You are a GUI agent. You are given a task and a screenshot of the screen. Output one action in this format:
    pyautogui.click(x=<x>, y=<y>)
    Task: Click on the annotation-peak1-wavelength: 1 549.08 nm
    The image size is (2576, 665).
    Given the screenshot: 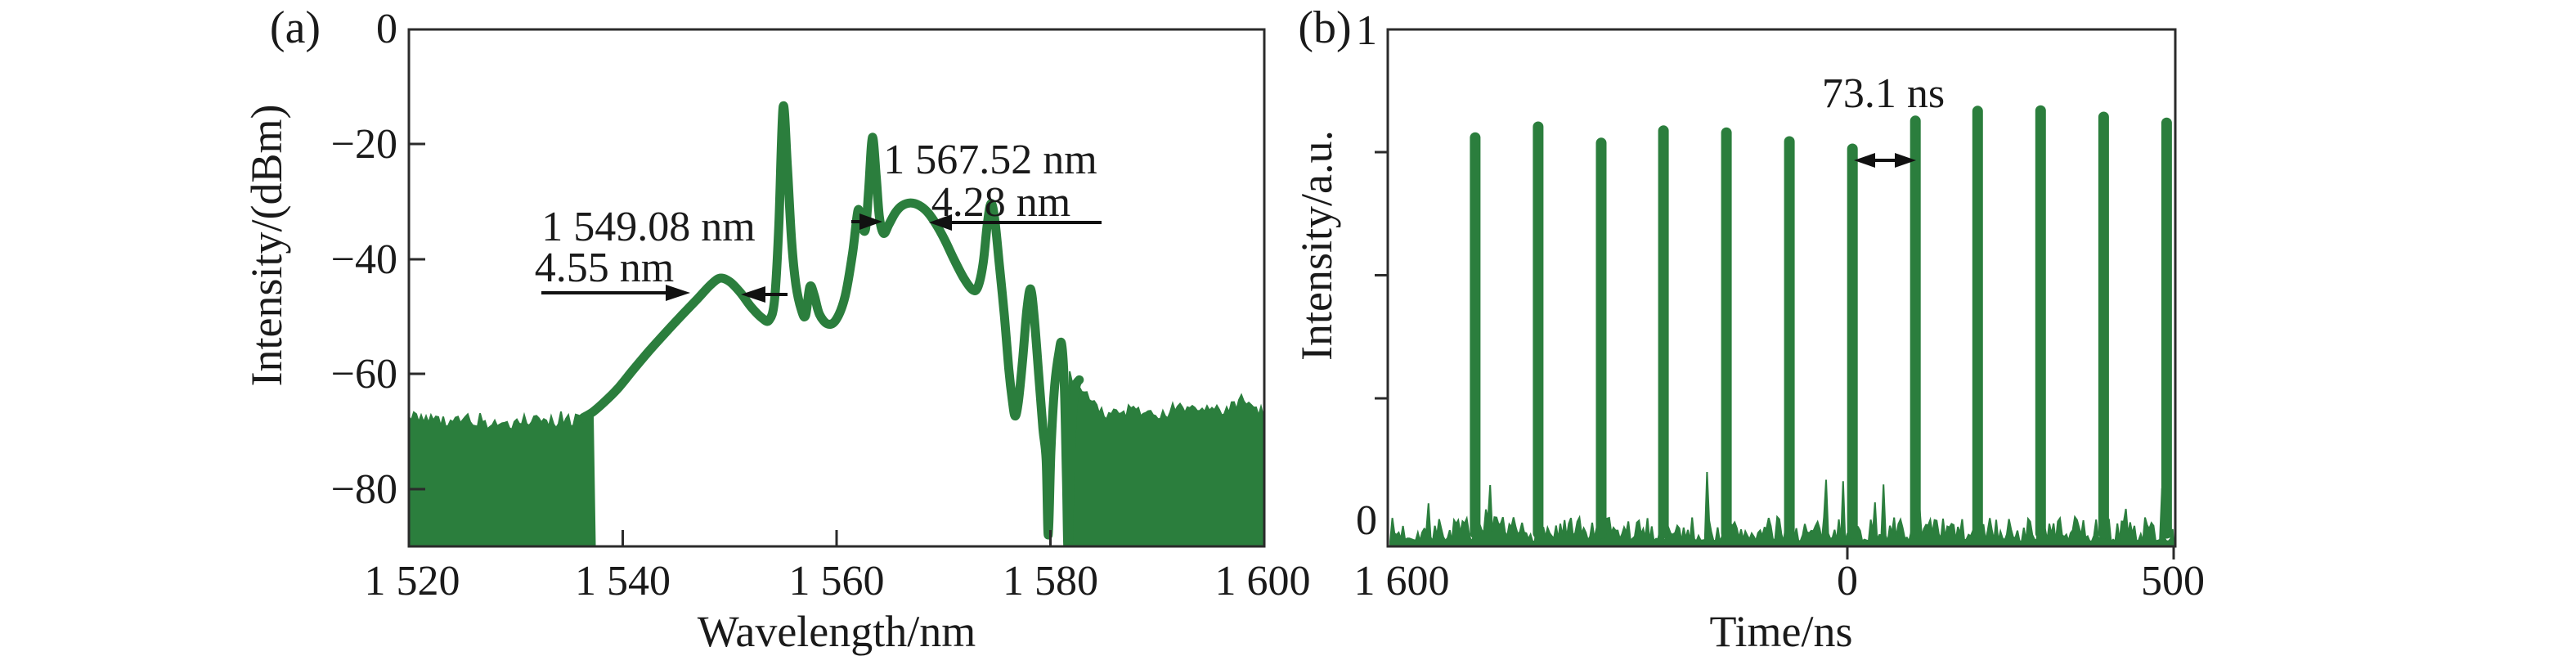 What is the action you would take?
    pyautogui.click(x=648, y=227)
    